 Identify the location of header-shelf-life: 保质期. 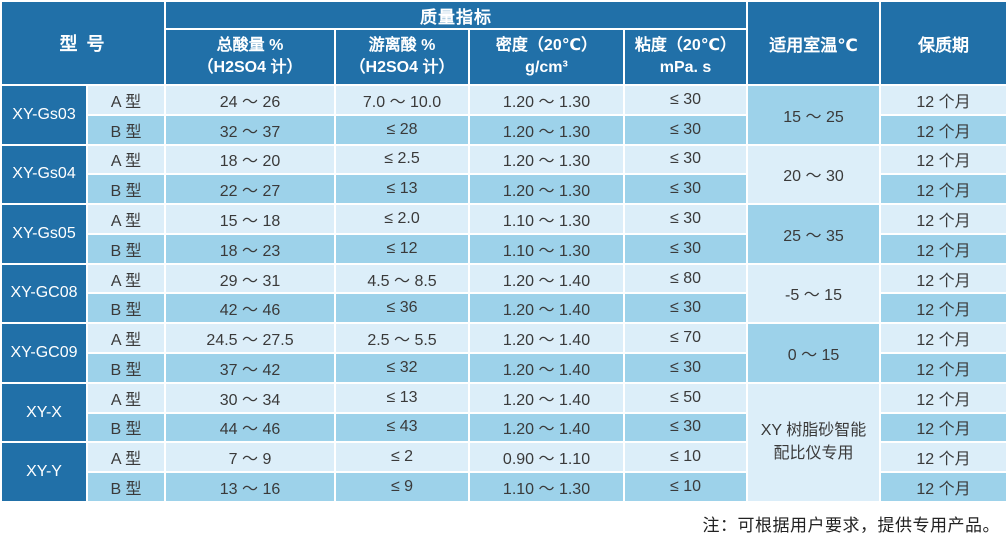
(942, 43).